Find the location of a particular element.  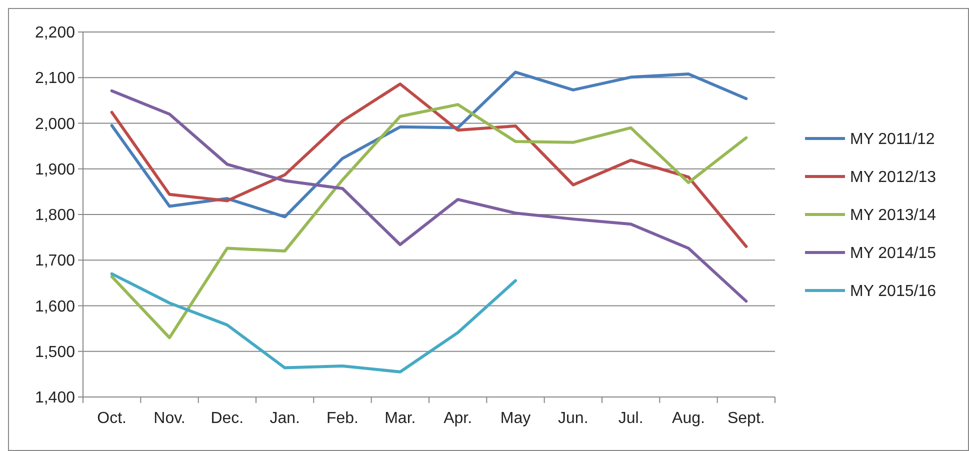

legend-label: MY 2015/16 is located at coordinates (893, 291).